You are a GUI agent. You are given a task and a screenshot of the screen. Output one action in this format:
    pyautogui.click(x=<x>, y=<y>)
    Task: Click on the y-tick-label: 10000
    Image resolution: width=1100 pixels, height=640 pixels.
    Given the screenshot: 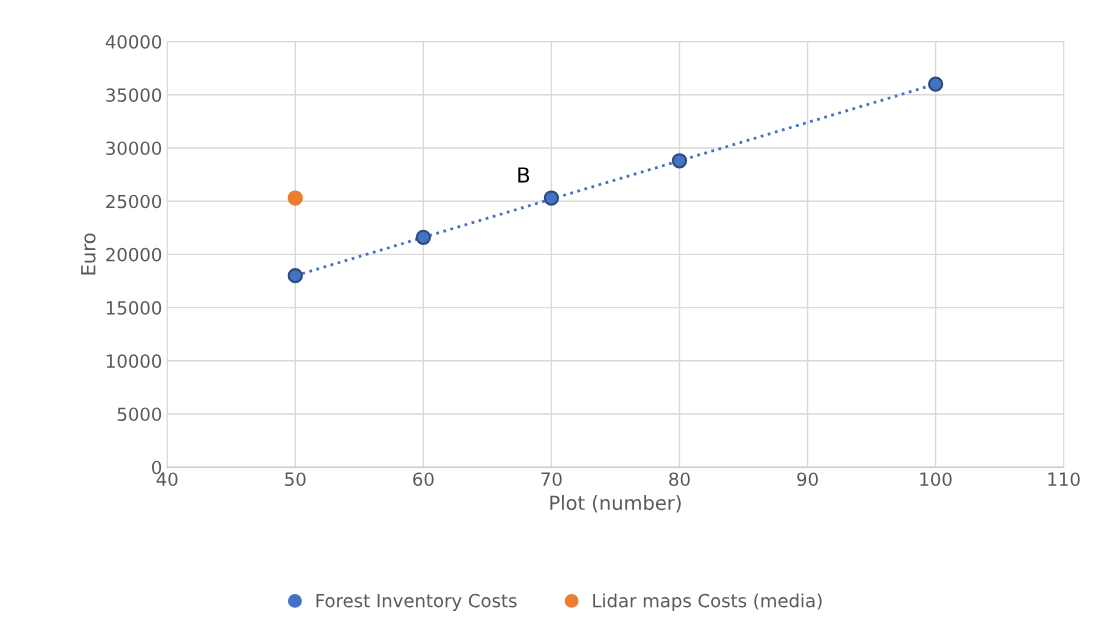 What is the action you would take?
    pyautogui.click(x=134, y=361)
    